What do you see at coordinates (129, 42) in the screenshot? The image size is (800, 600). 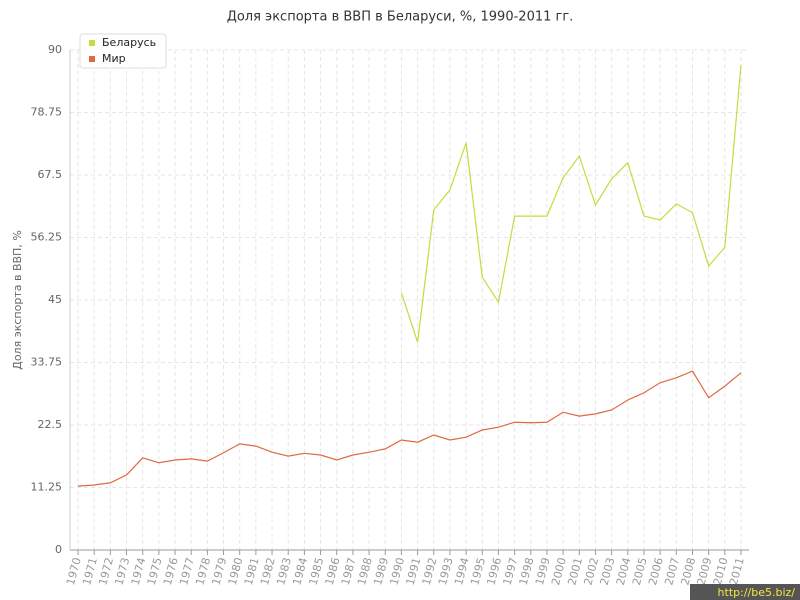 I see `legend-label: Беларусь` at bounding box center [129, 42].